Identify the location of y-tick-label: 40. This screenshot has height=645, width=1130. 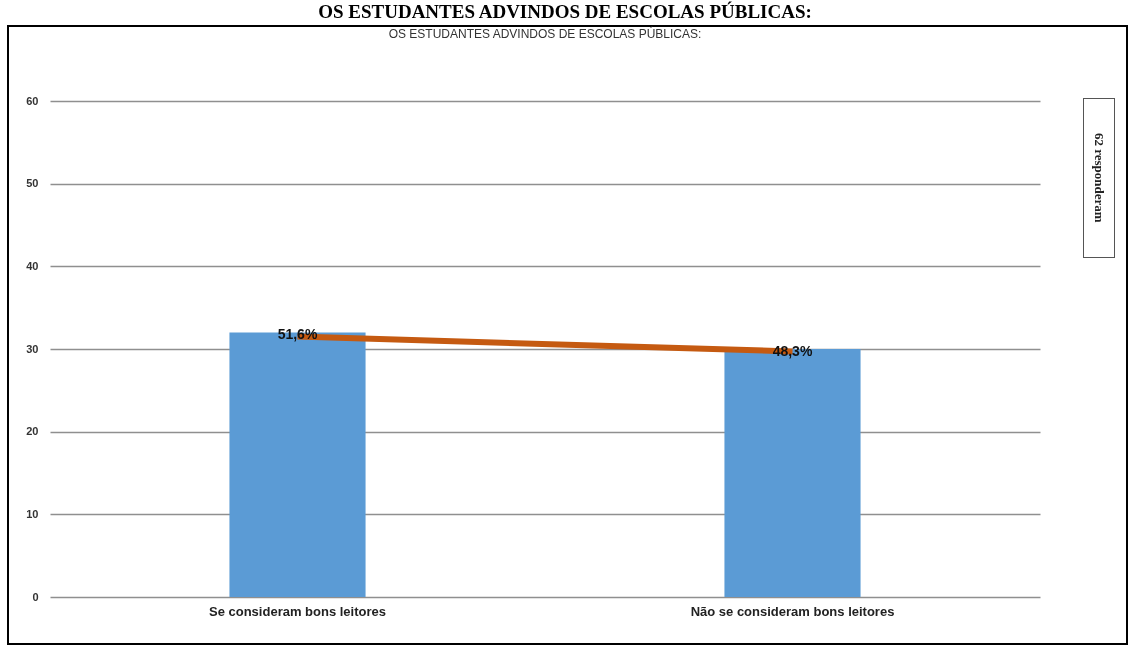
(32, 265).